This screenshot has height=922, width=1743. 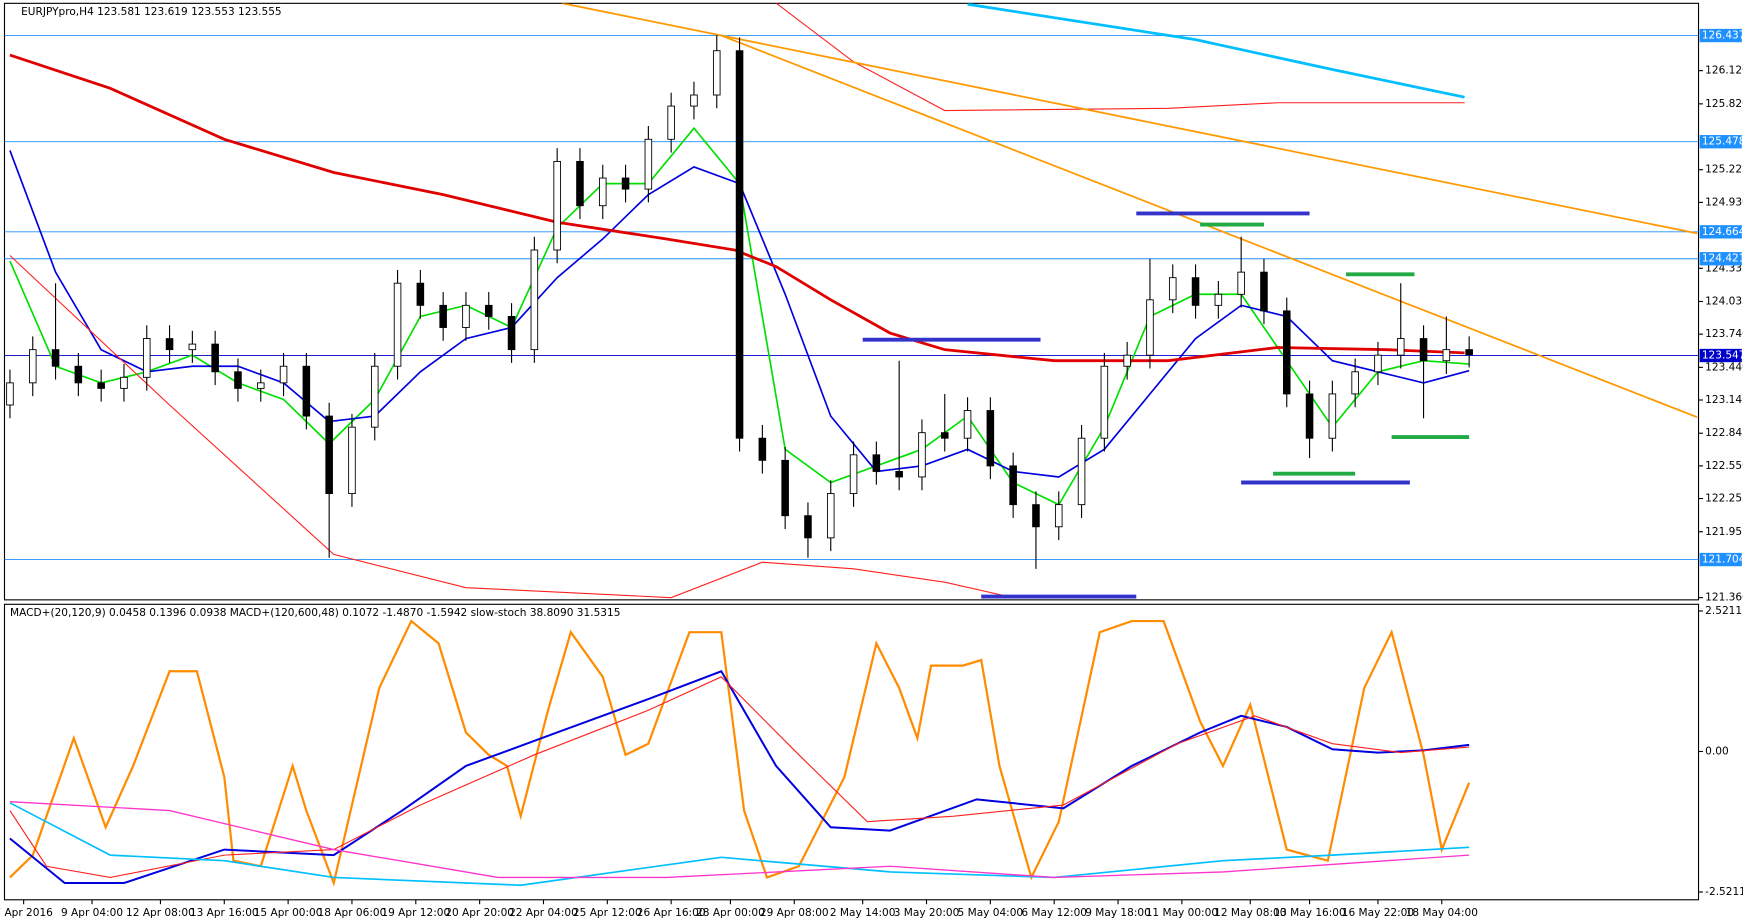 What do you see at coordinates (224, 913) in the screenshot?
I see `x-tick-label: 13 Apr 16:00` at bounding box center [224, 913].